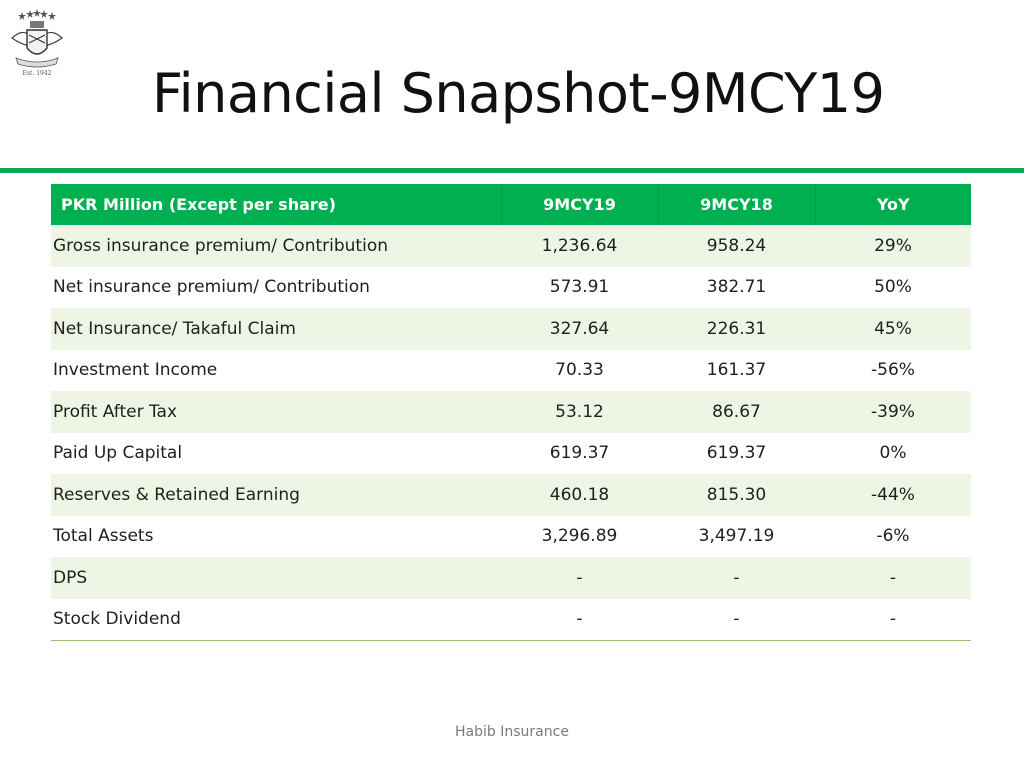  Describe the element at coordinates (579, 495) in the screenshot. I see `value-9mcy19: 460.18` at that location.